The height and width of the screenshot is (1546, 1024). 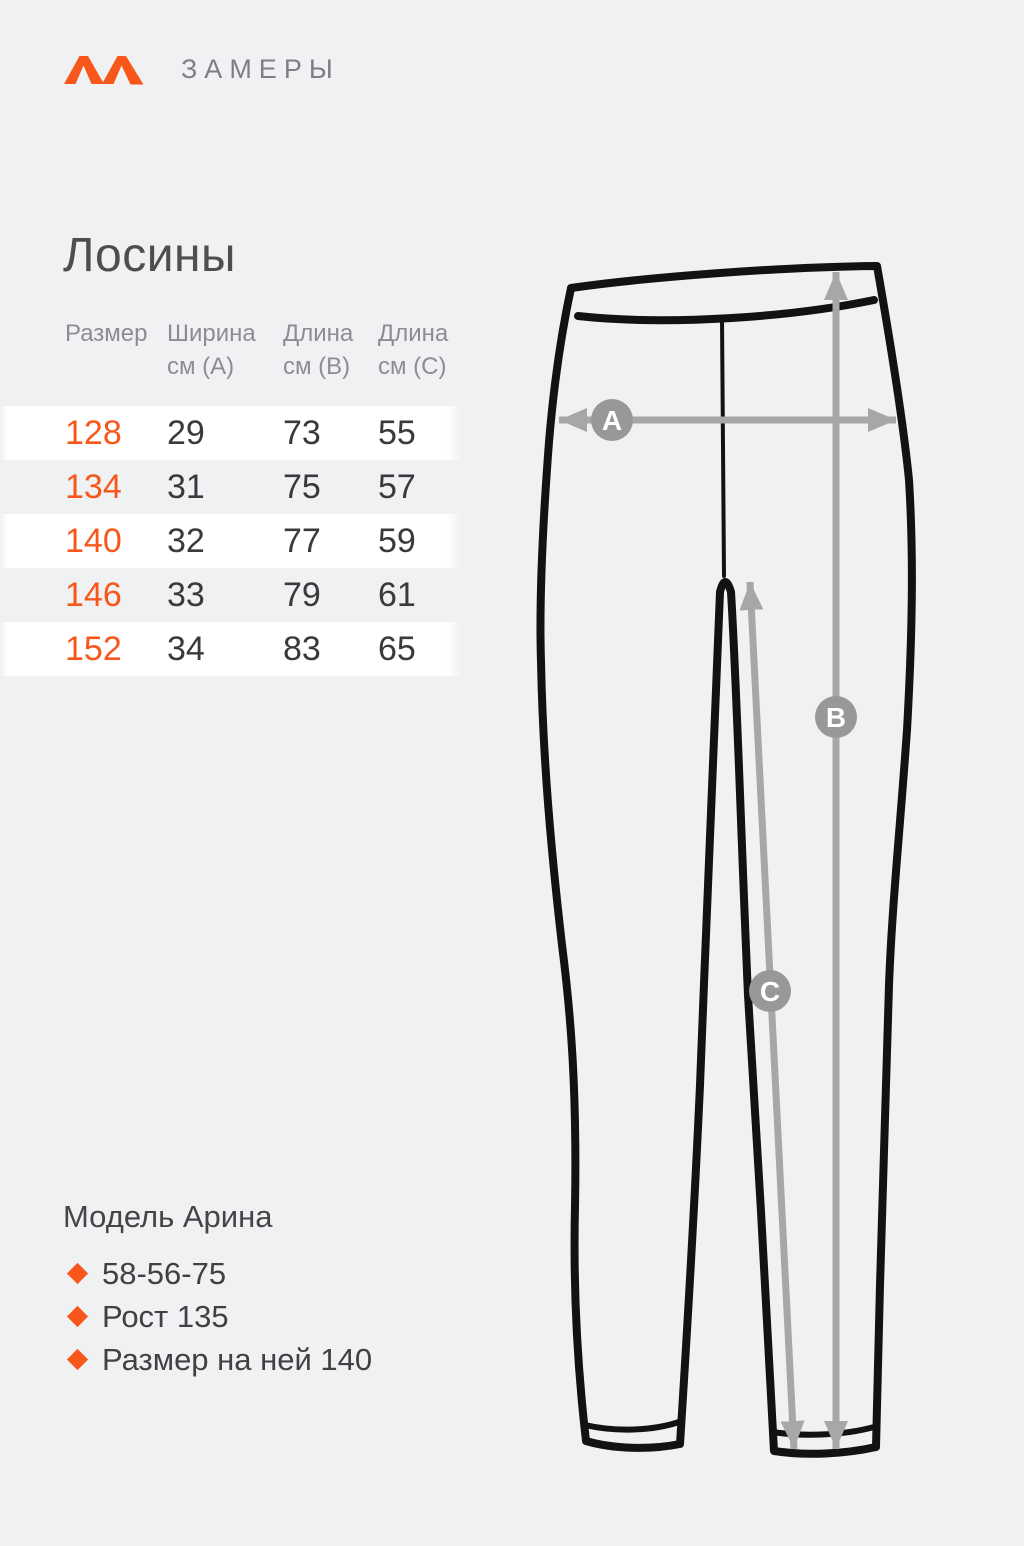 I want to click on brand-logo-chevrons-icon, so click(x=104, y=70).